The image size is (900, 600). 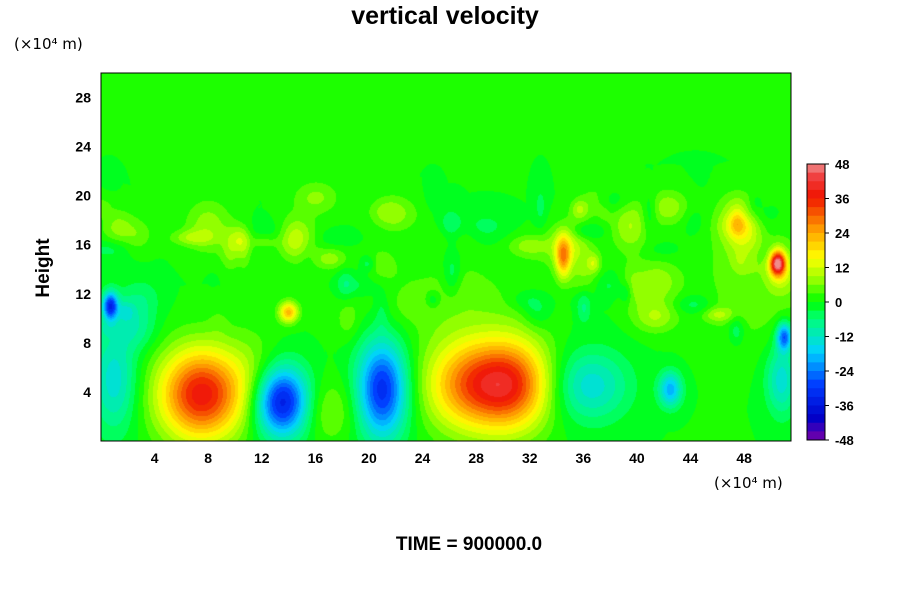 What do you see at coordinates (476, 458) in the screenshot?
I see `x-tick-label: 28` at bounding box center [476, 458].